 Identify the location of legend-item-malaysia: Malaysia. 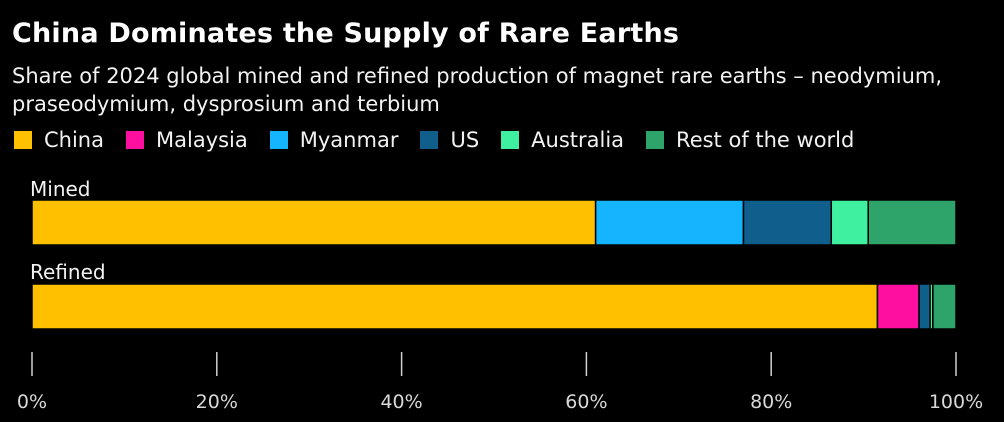
(187, 140).